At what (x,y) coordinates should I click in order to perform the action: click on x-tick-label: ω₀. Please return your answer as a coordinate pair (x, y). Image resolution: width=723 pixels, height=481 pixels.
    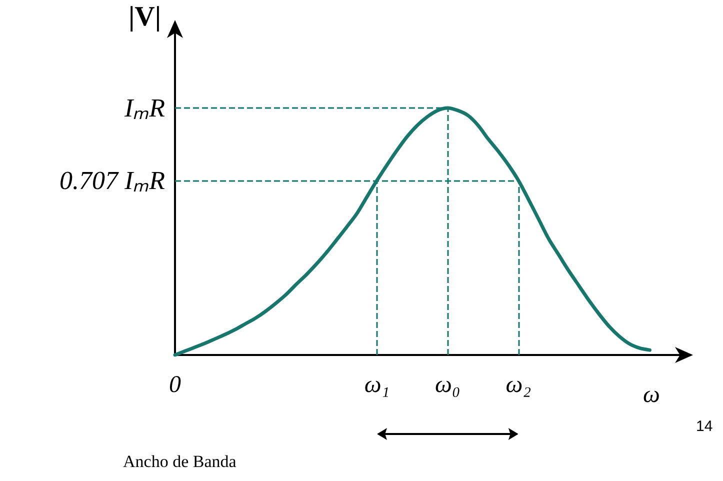
    Looking at the image, I should click on (447, 385).